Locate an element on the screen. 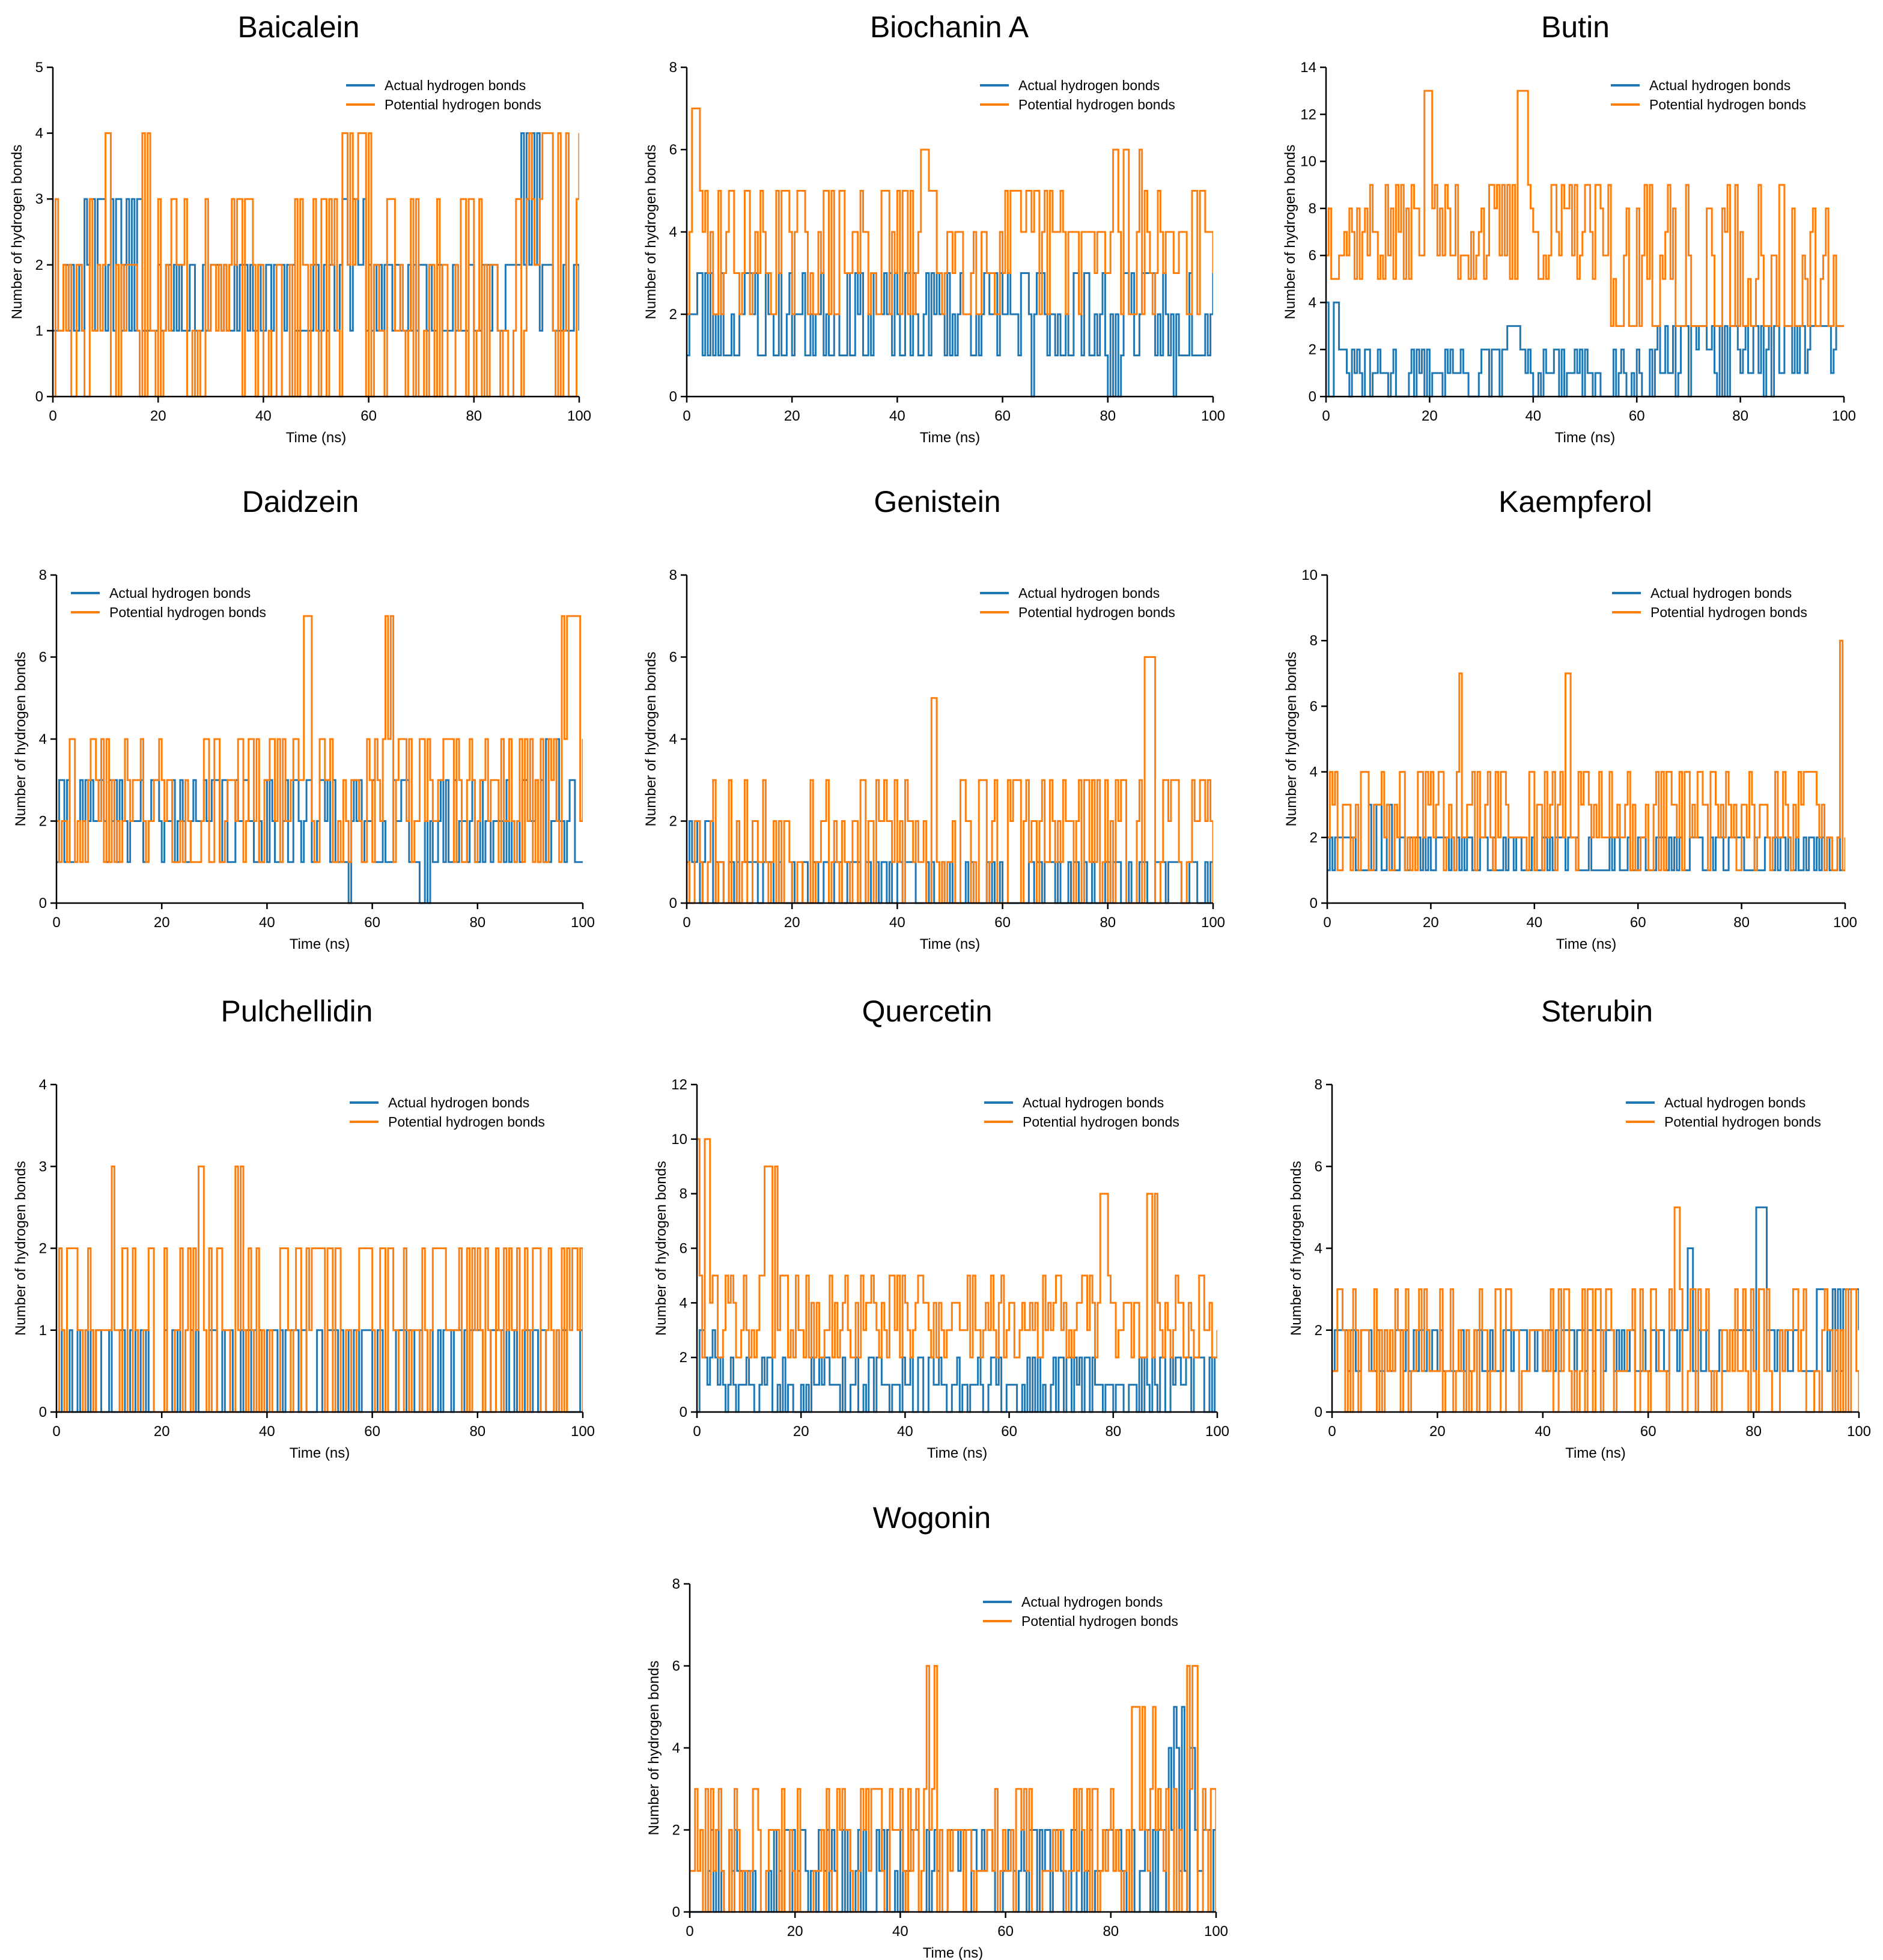 The width and height of the screenshot is (1883, 1960). chart-title: Baicalein is located at coordinates (299, 27).